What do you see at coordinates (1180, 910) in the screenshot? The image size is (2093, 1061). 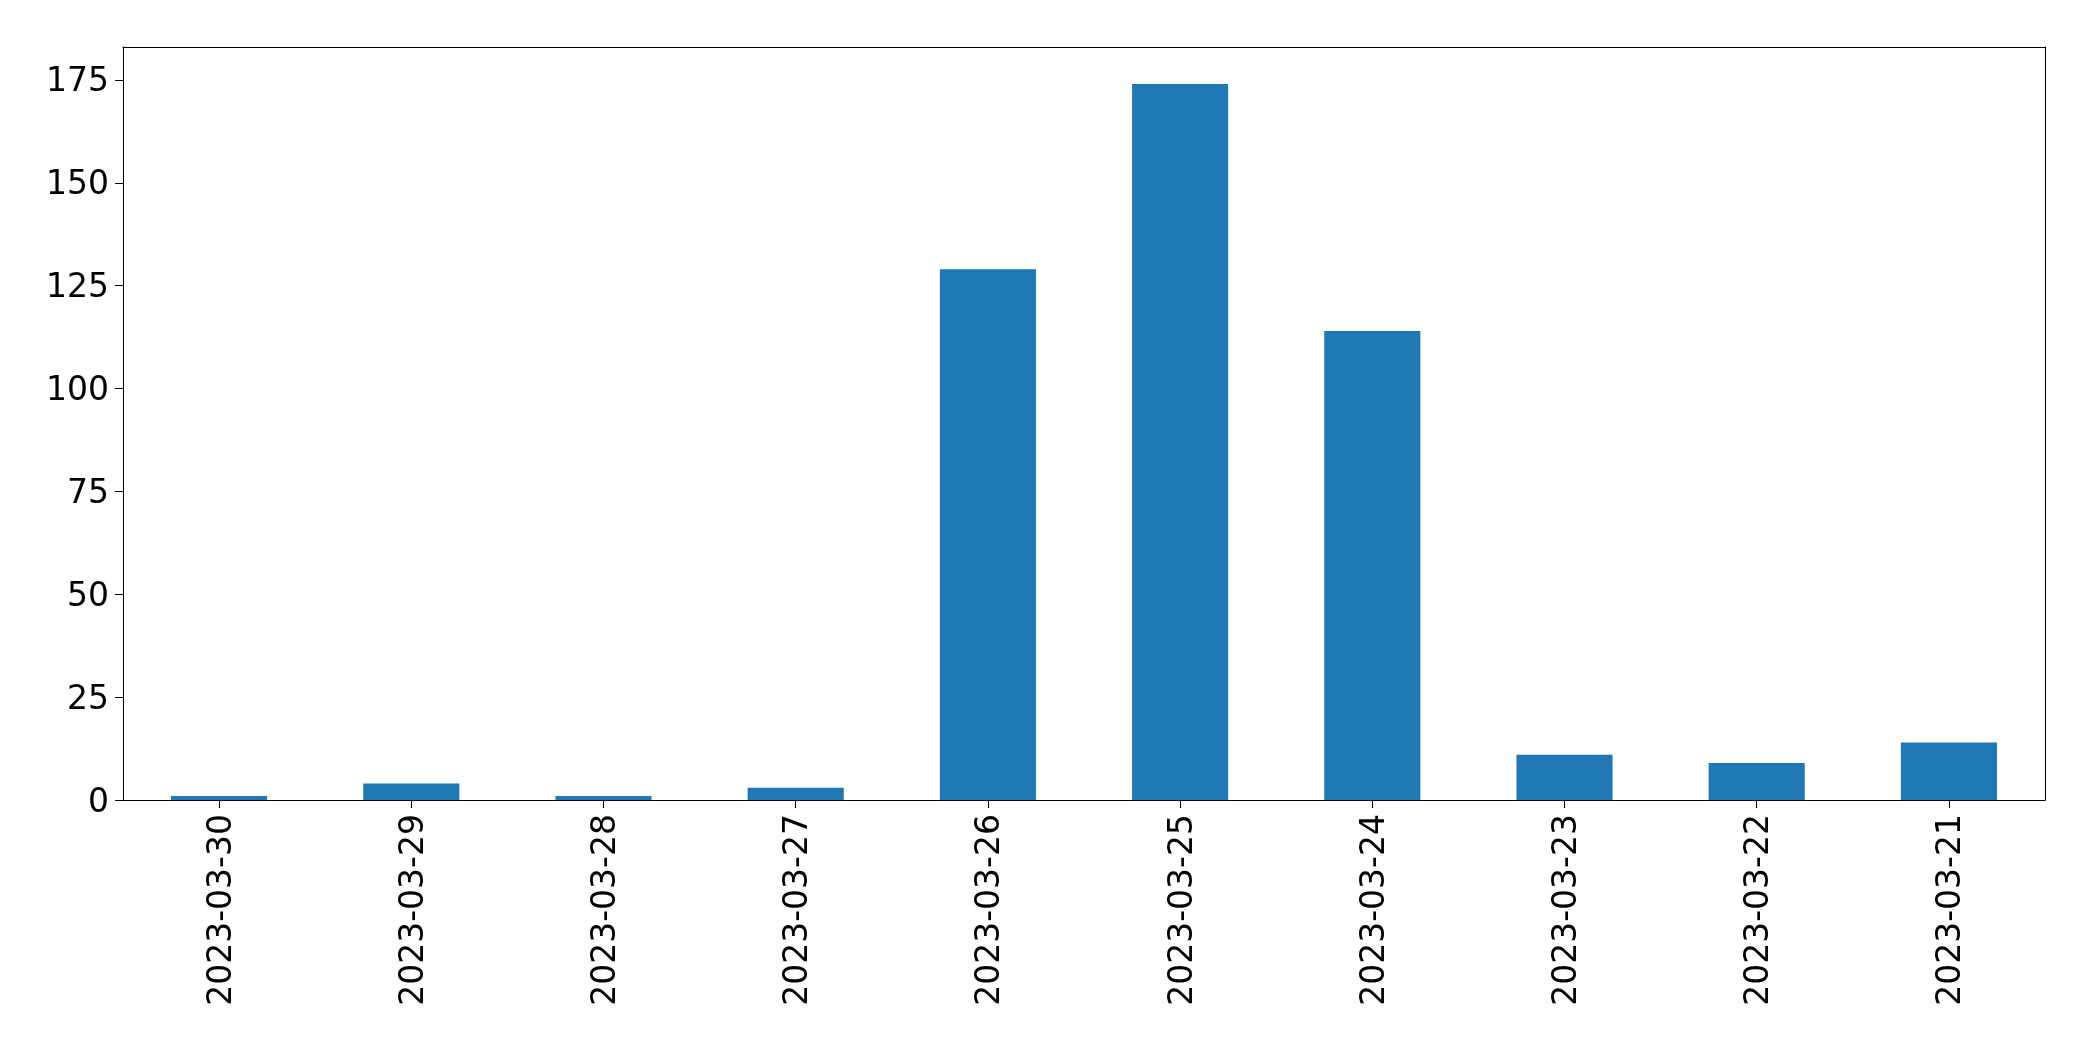 I see `x-tick-label: 2023-03-25` at bounding box center [1180, 910].